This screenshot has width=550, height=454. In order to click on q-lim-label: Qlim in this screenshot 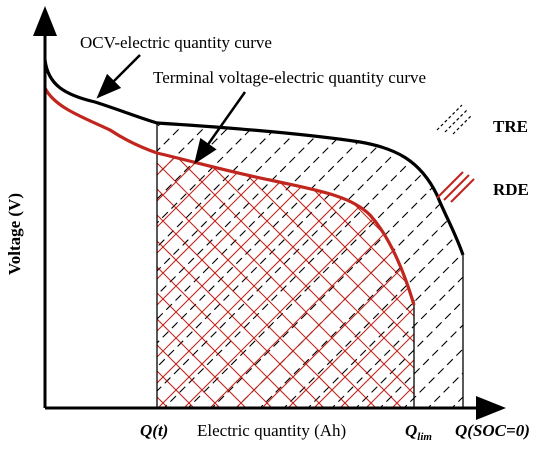, I will do `click(418, 432)`.